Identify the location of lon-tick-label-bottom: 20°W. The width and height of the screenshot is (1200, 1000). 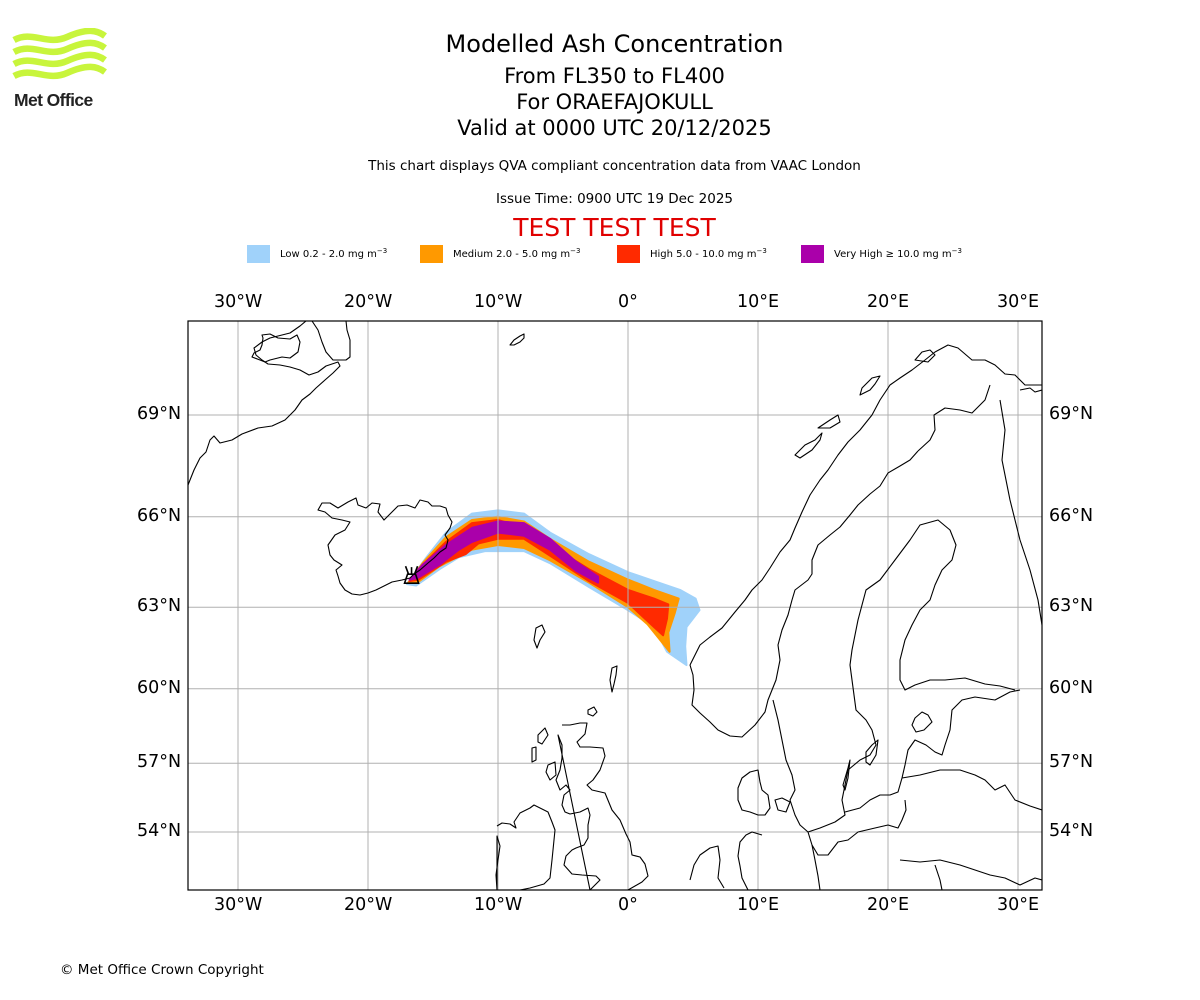
(368, 905).